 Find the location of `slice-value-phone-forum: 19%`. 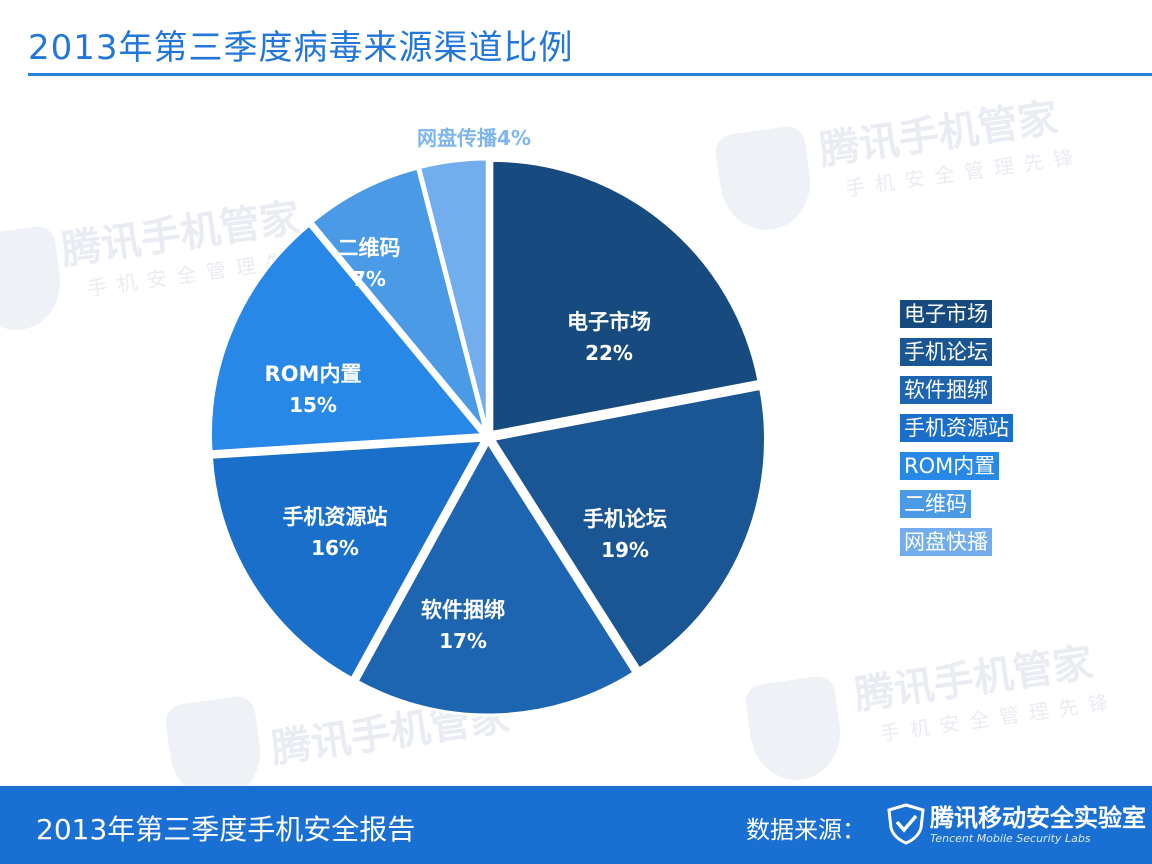

slice-value-phone-forum: 19% is located at coordinates (625, 550).